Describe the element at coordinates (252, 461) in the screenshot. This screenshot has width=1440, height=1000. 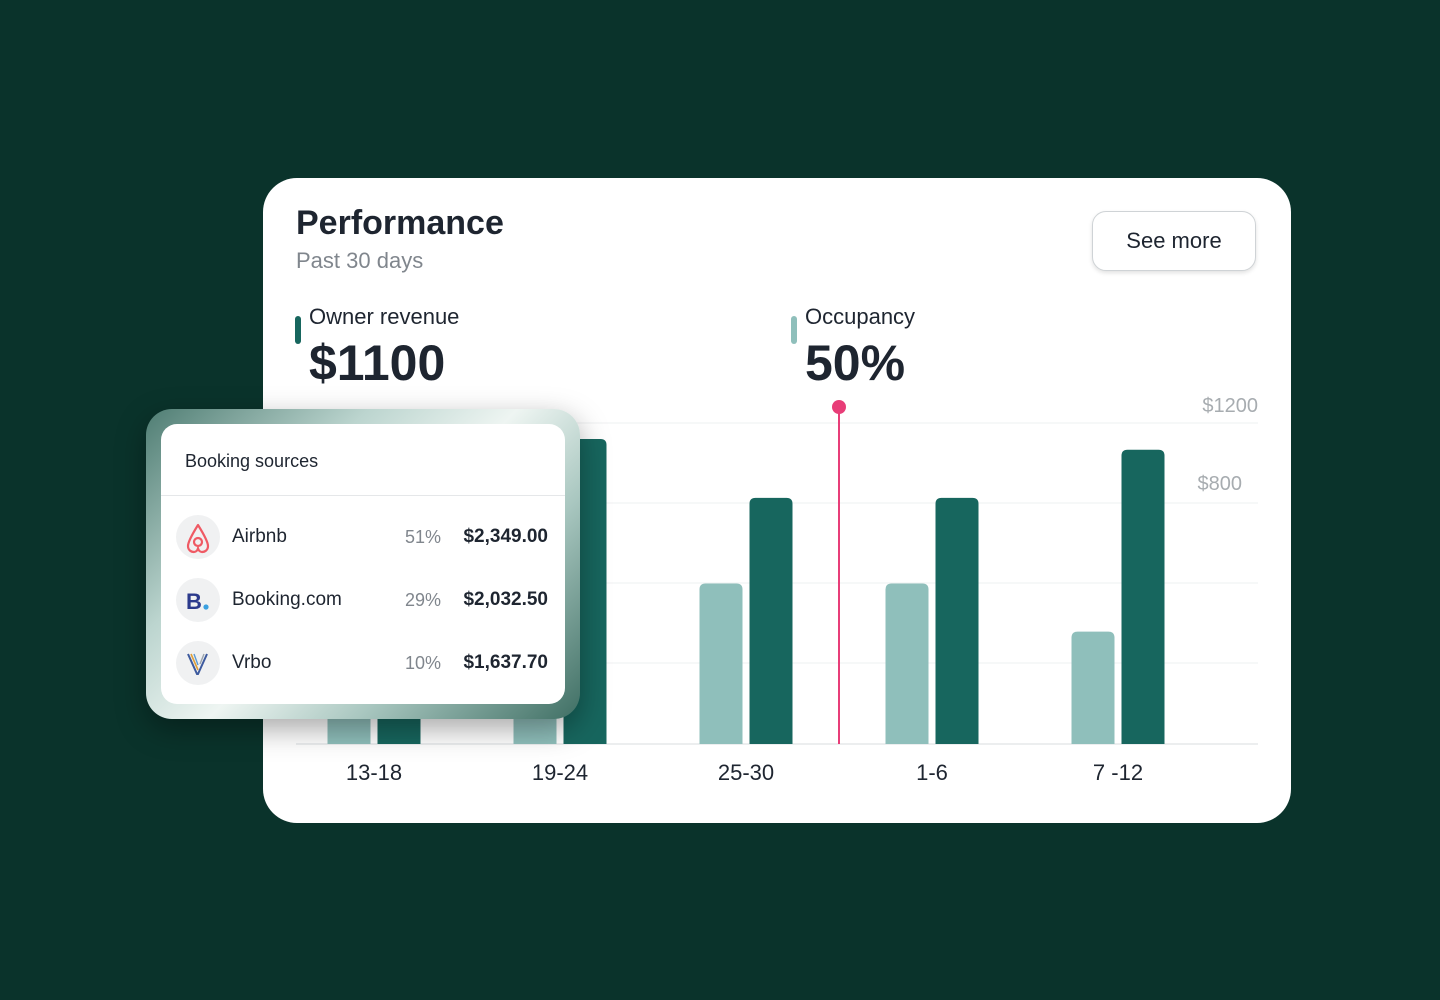
I see `booking-sources-title: Booking sources` at that location.